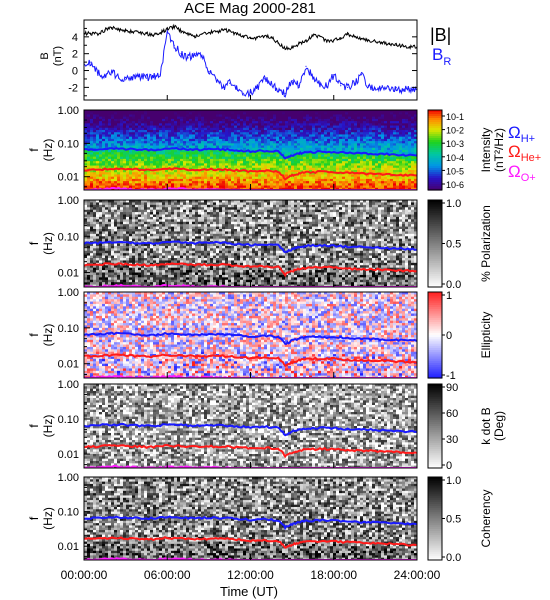 This screenshot has height=600, width=550. I want to click on x-tick-label-4: 24:00:00, so click(417, 575).